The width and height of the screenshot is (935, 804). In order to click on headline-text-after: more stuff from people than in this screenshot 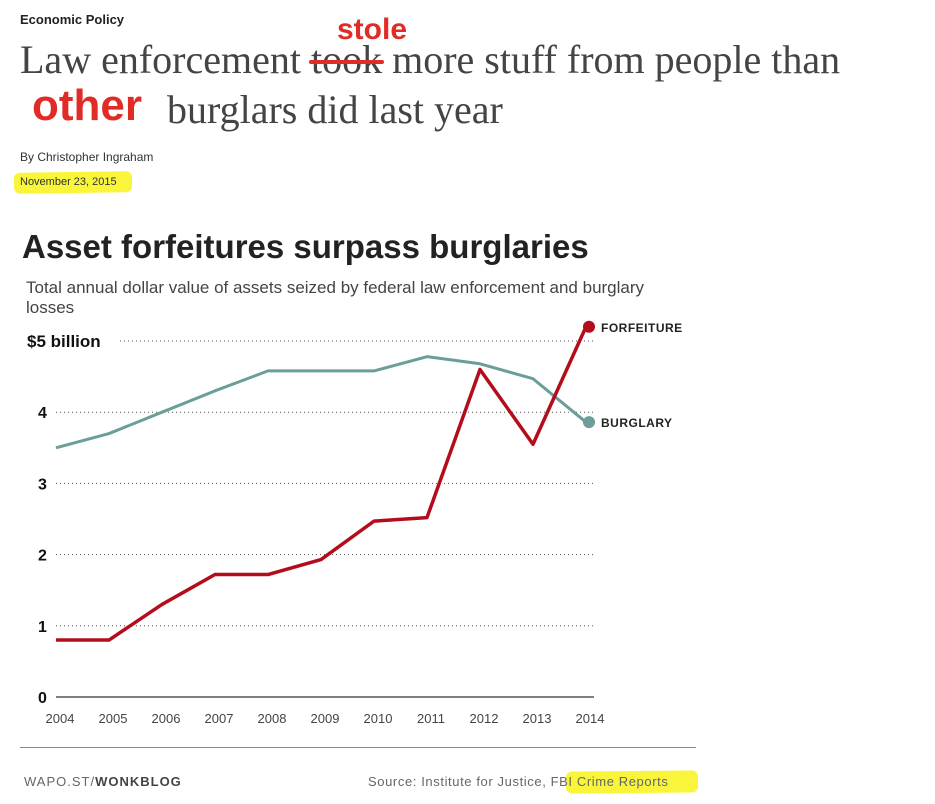, I will do `click(616, 59)`.